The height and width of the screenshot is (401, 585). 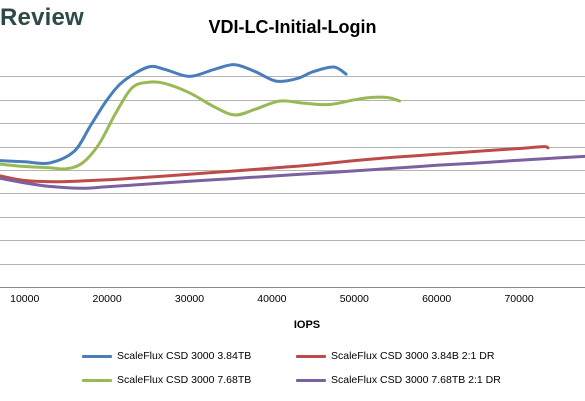 What do you see at coordinates (42, 17) in the screenshot?
I see `brand-logo-text: Review` at bounding box center [42, 17].